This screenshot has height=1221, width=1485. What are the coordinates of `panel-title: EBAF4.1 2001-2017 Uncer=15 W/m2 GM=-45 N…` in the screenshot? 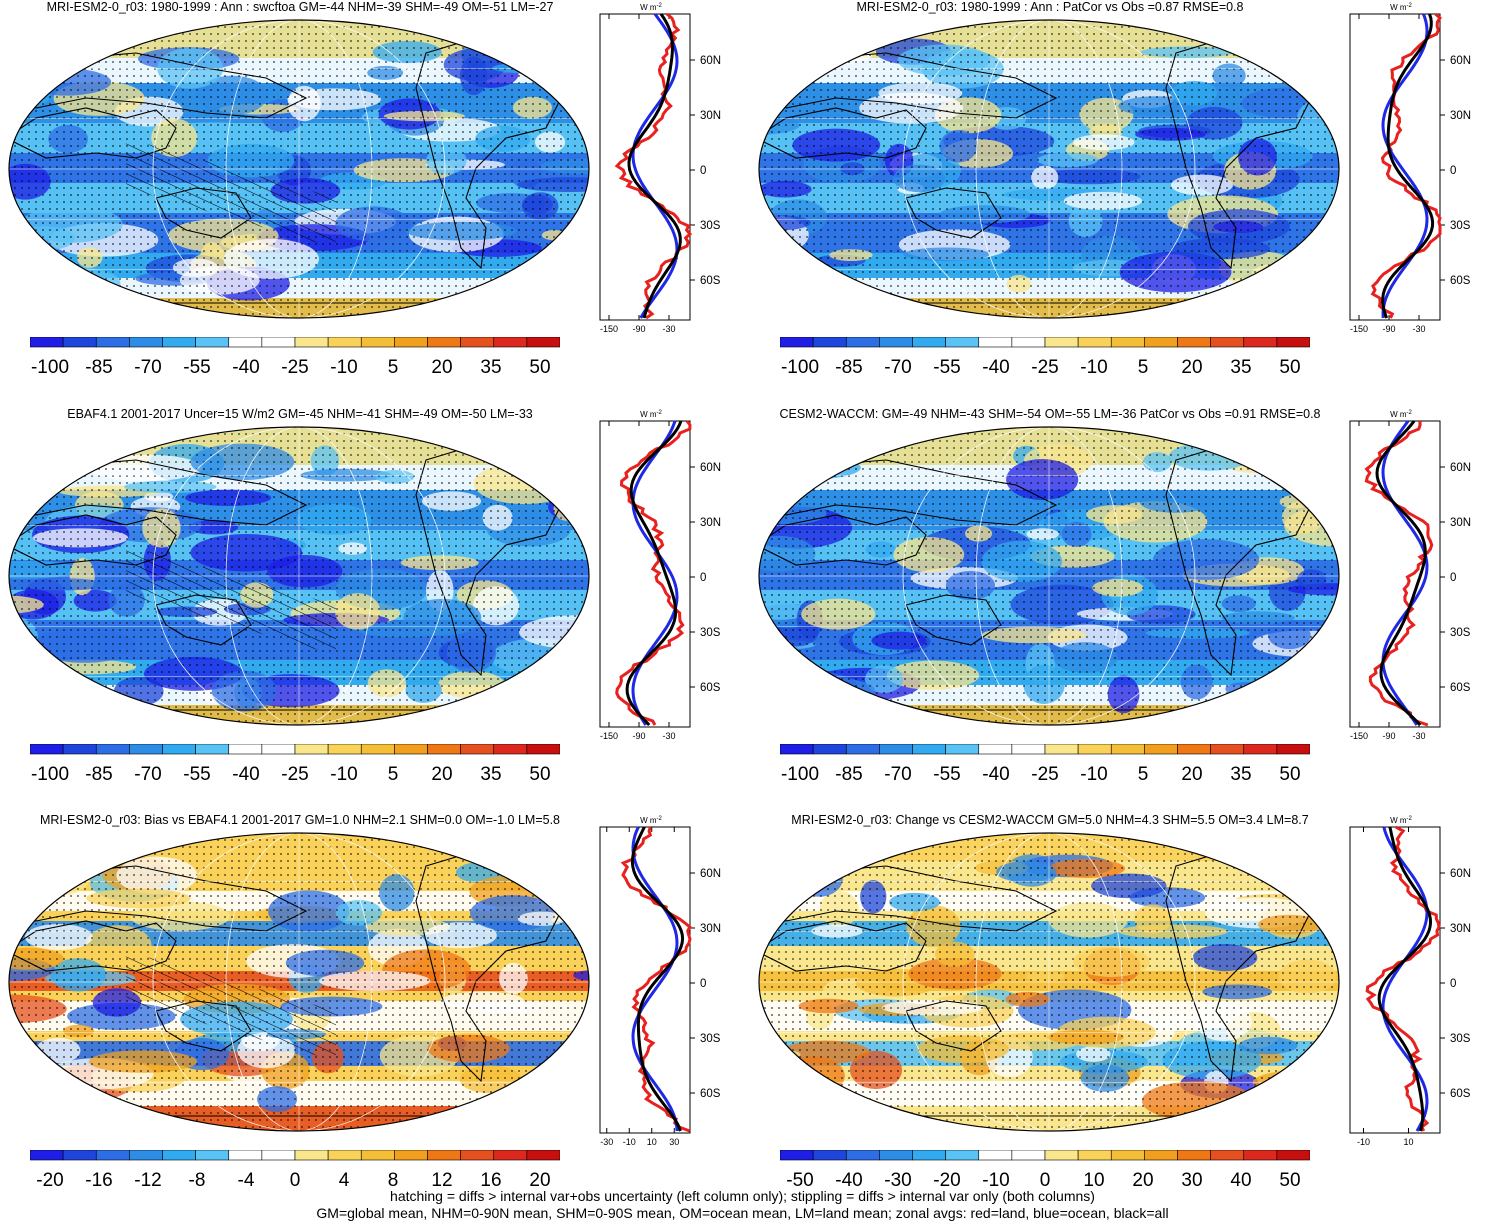 It's located at (300, 414).